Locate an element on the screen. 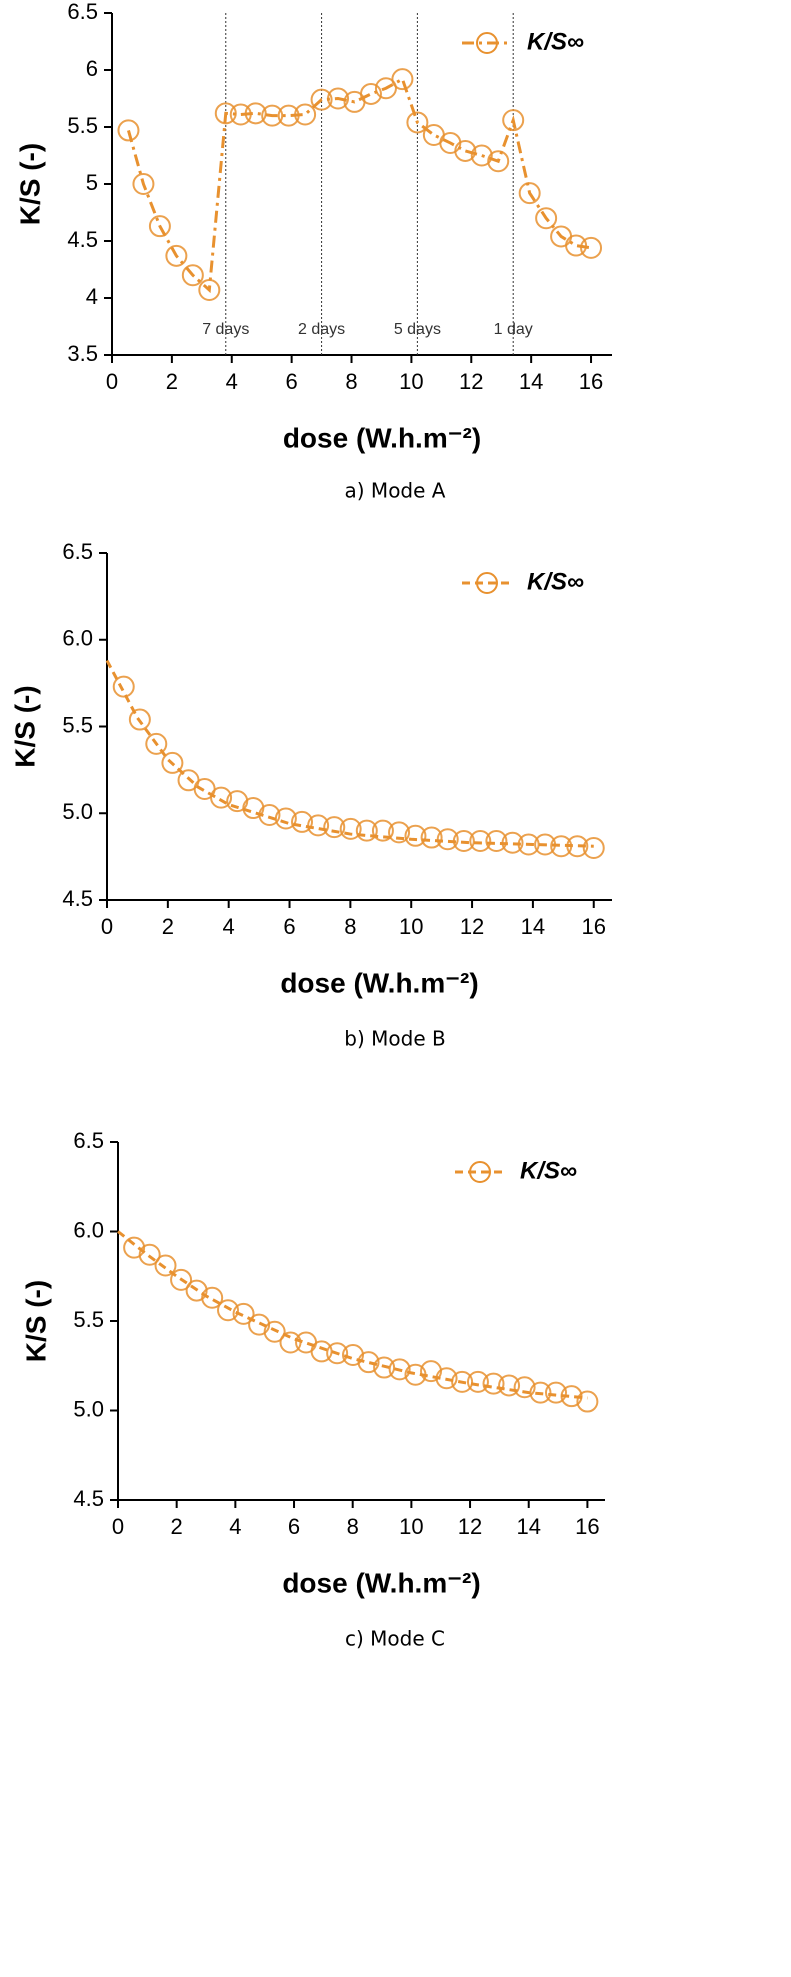  y-tick-label: 4 is located at coordinates (92, 296).